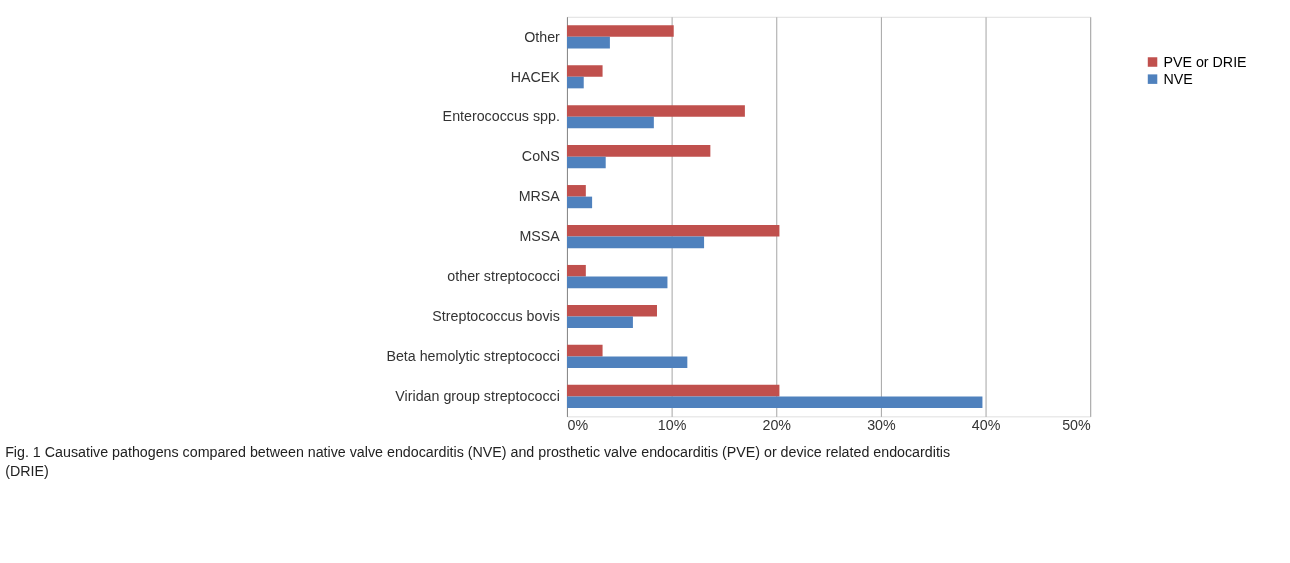  Describe the element at coordinates (535, 76) in the screenshot. I see `y-tick-label: HACEK` at that location.